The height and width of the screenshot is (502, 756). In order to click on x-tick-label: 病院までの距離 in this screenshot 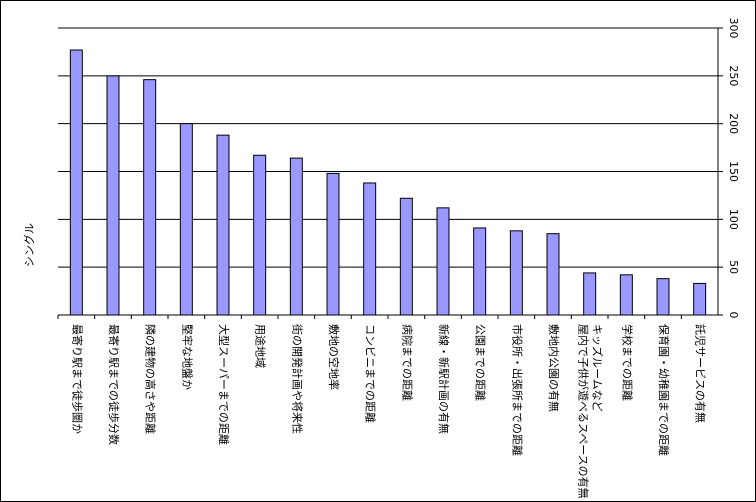, I will do `click(407, 362)`.